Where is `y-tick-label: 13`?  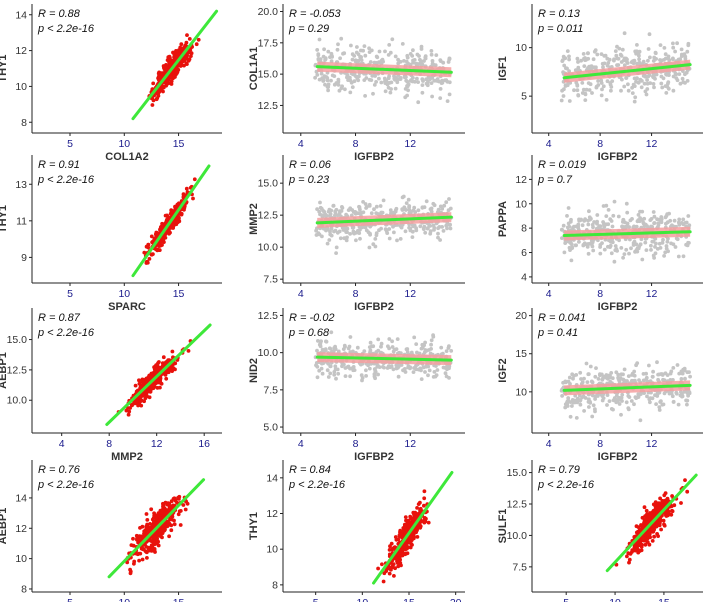
y-tick-label: 13 is located at coordinates (21, 185).